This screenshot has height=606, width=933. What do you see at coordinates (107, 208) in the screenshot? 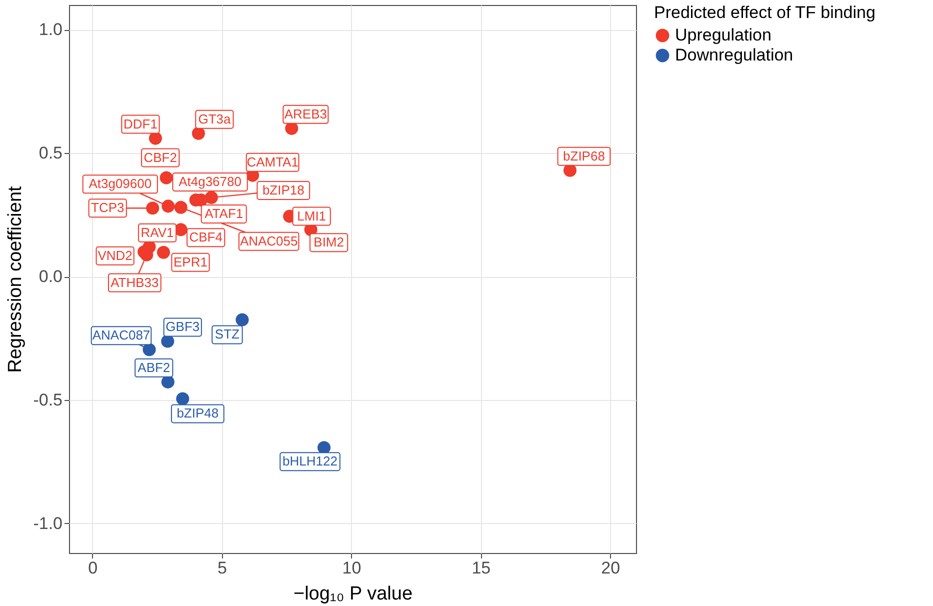
I see `annotation: TCP3` at bounding box center [107, 208].